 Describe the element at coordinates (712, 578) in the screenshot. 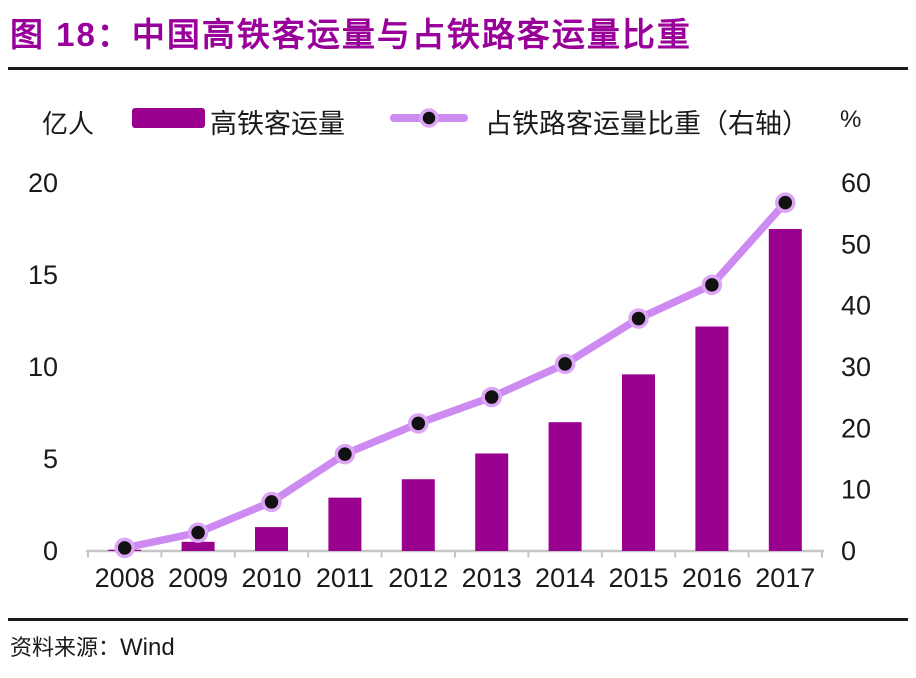

I see `x-axis-label-2016: 2016` at that location.